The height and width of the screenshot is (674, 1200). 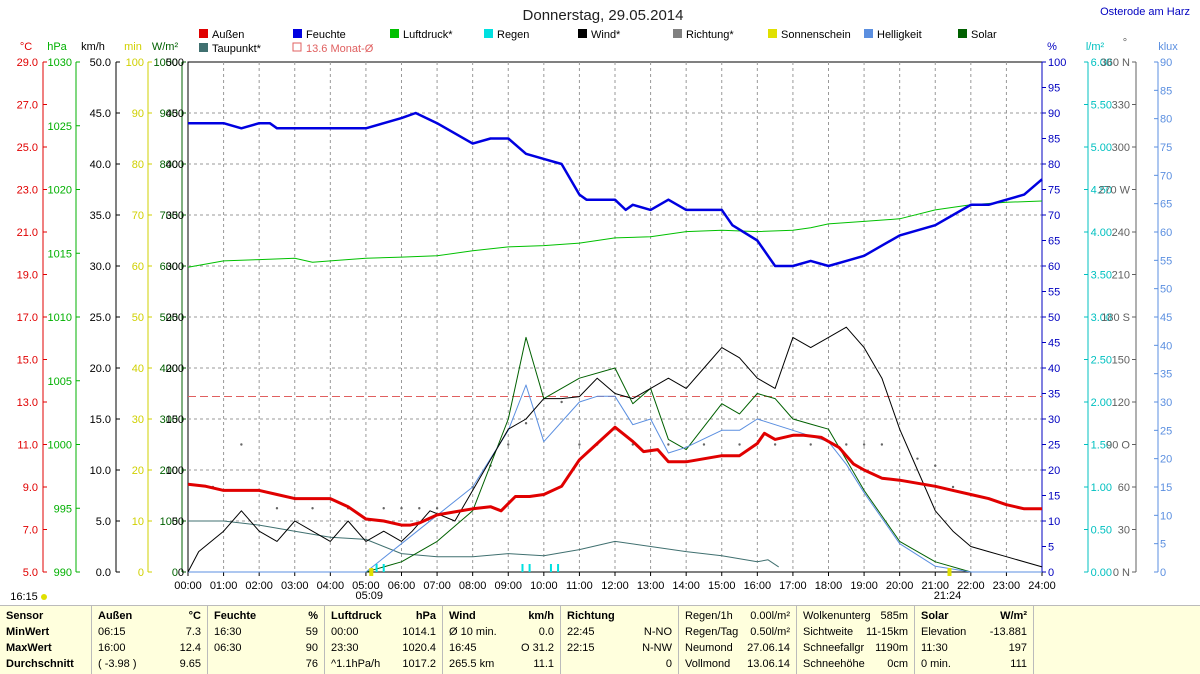 What do you see at coordinates (295, 586) in the screenshot?
I see `x-tick-label: 03:00` at bounding box center [295, 586].